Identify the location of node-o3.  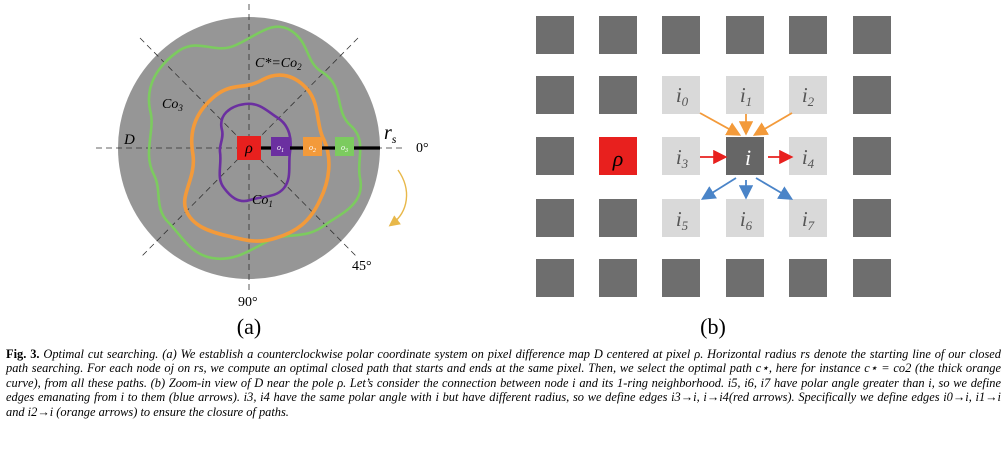
(344, 146).